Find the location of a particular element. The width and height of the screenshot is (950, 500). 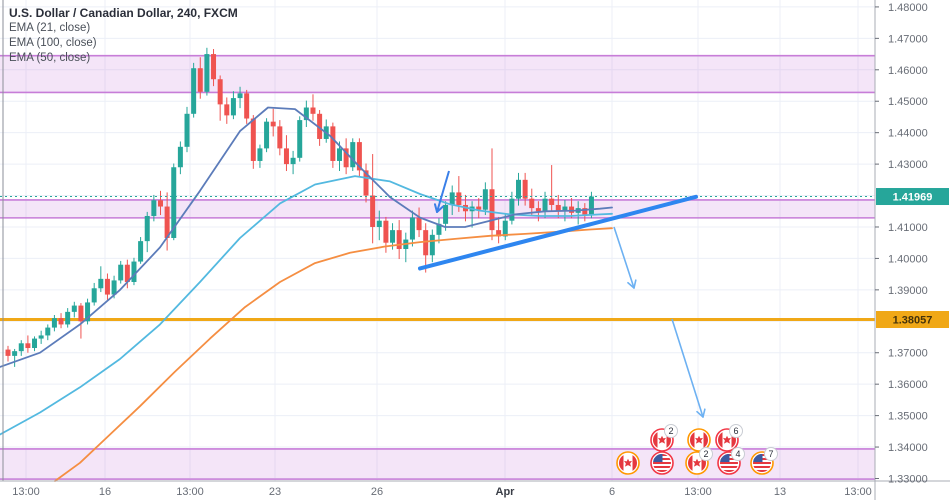

svg-text: 1.41969 is located at coordinates (913, 198).